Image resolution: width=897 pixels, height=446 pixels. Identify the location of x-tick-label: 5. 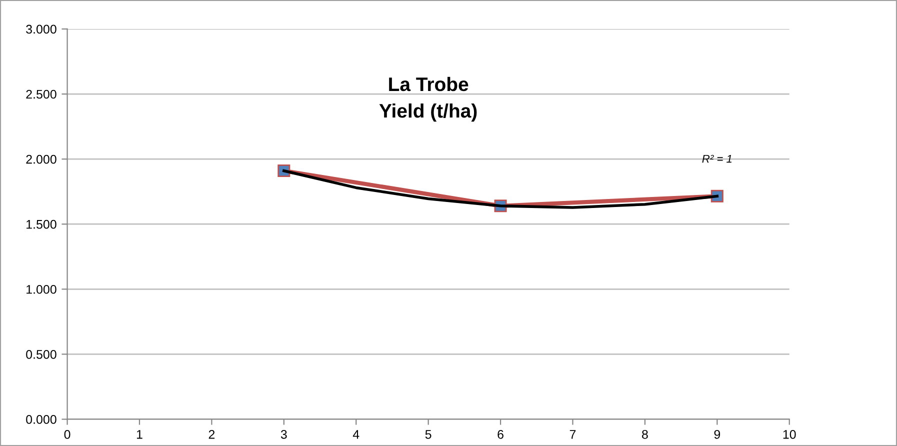
(428, 434).